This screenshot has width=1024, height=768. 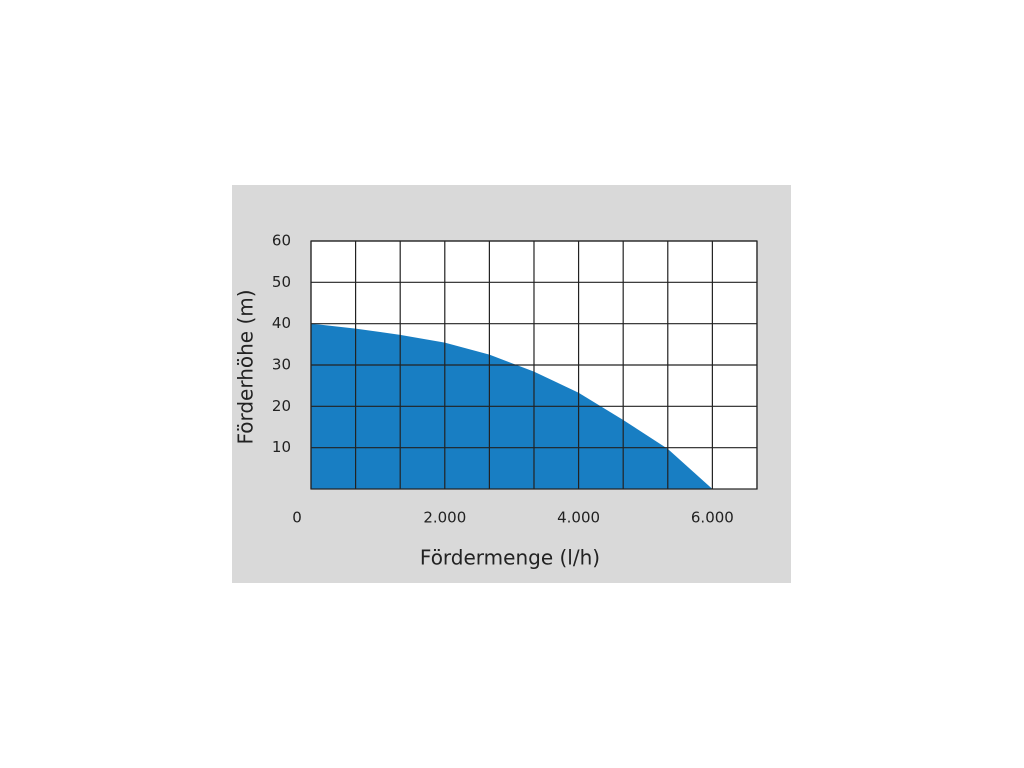 What do you see at coordinates (281, 282) in the screenshot?
I see `y-tick-label: 50` at bounding box center [281, 282].